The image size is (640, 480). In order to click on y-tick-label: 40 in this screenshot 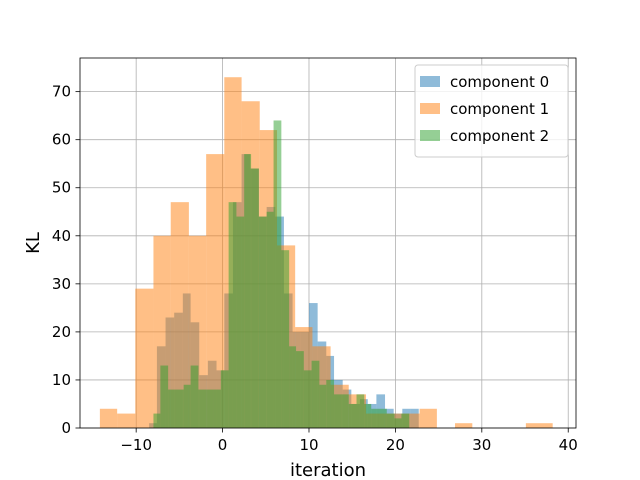, I will do `click(61, 236)`.